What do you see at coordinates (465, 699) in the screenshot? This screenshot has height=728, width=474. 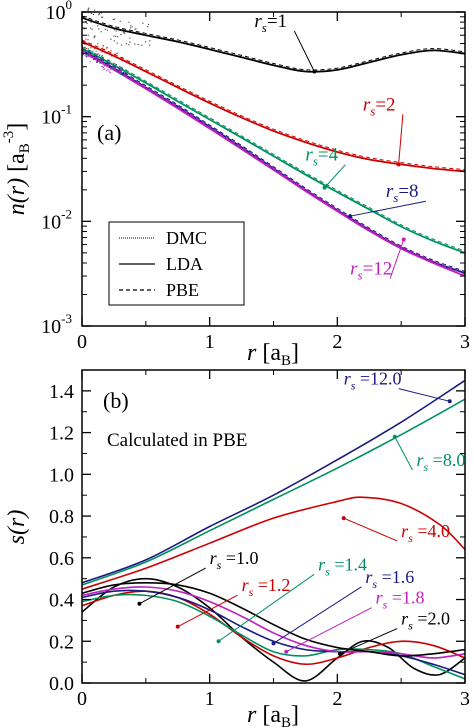 I see `panel-b-xtick-label: 3` at bounding box center [465, 699].